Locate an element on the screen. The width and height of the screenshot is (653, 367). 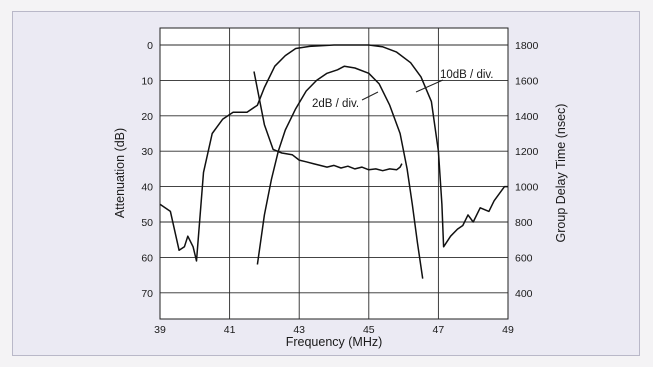
y-left-tick-label: 10 is located at coordinates (147, 81).